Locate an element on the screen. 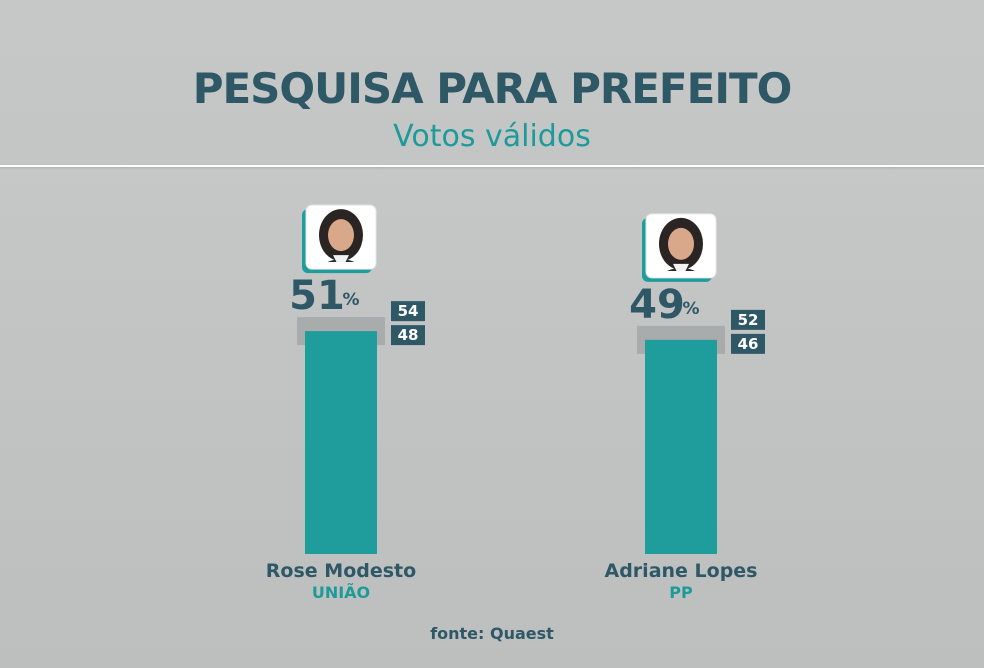 The height and width of the screenshot is (668, 984). lower-bound-label: 46 is located at coordinates (748, 344).